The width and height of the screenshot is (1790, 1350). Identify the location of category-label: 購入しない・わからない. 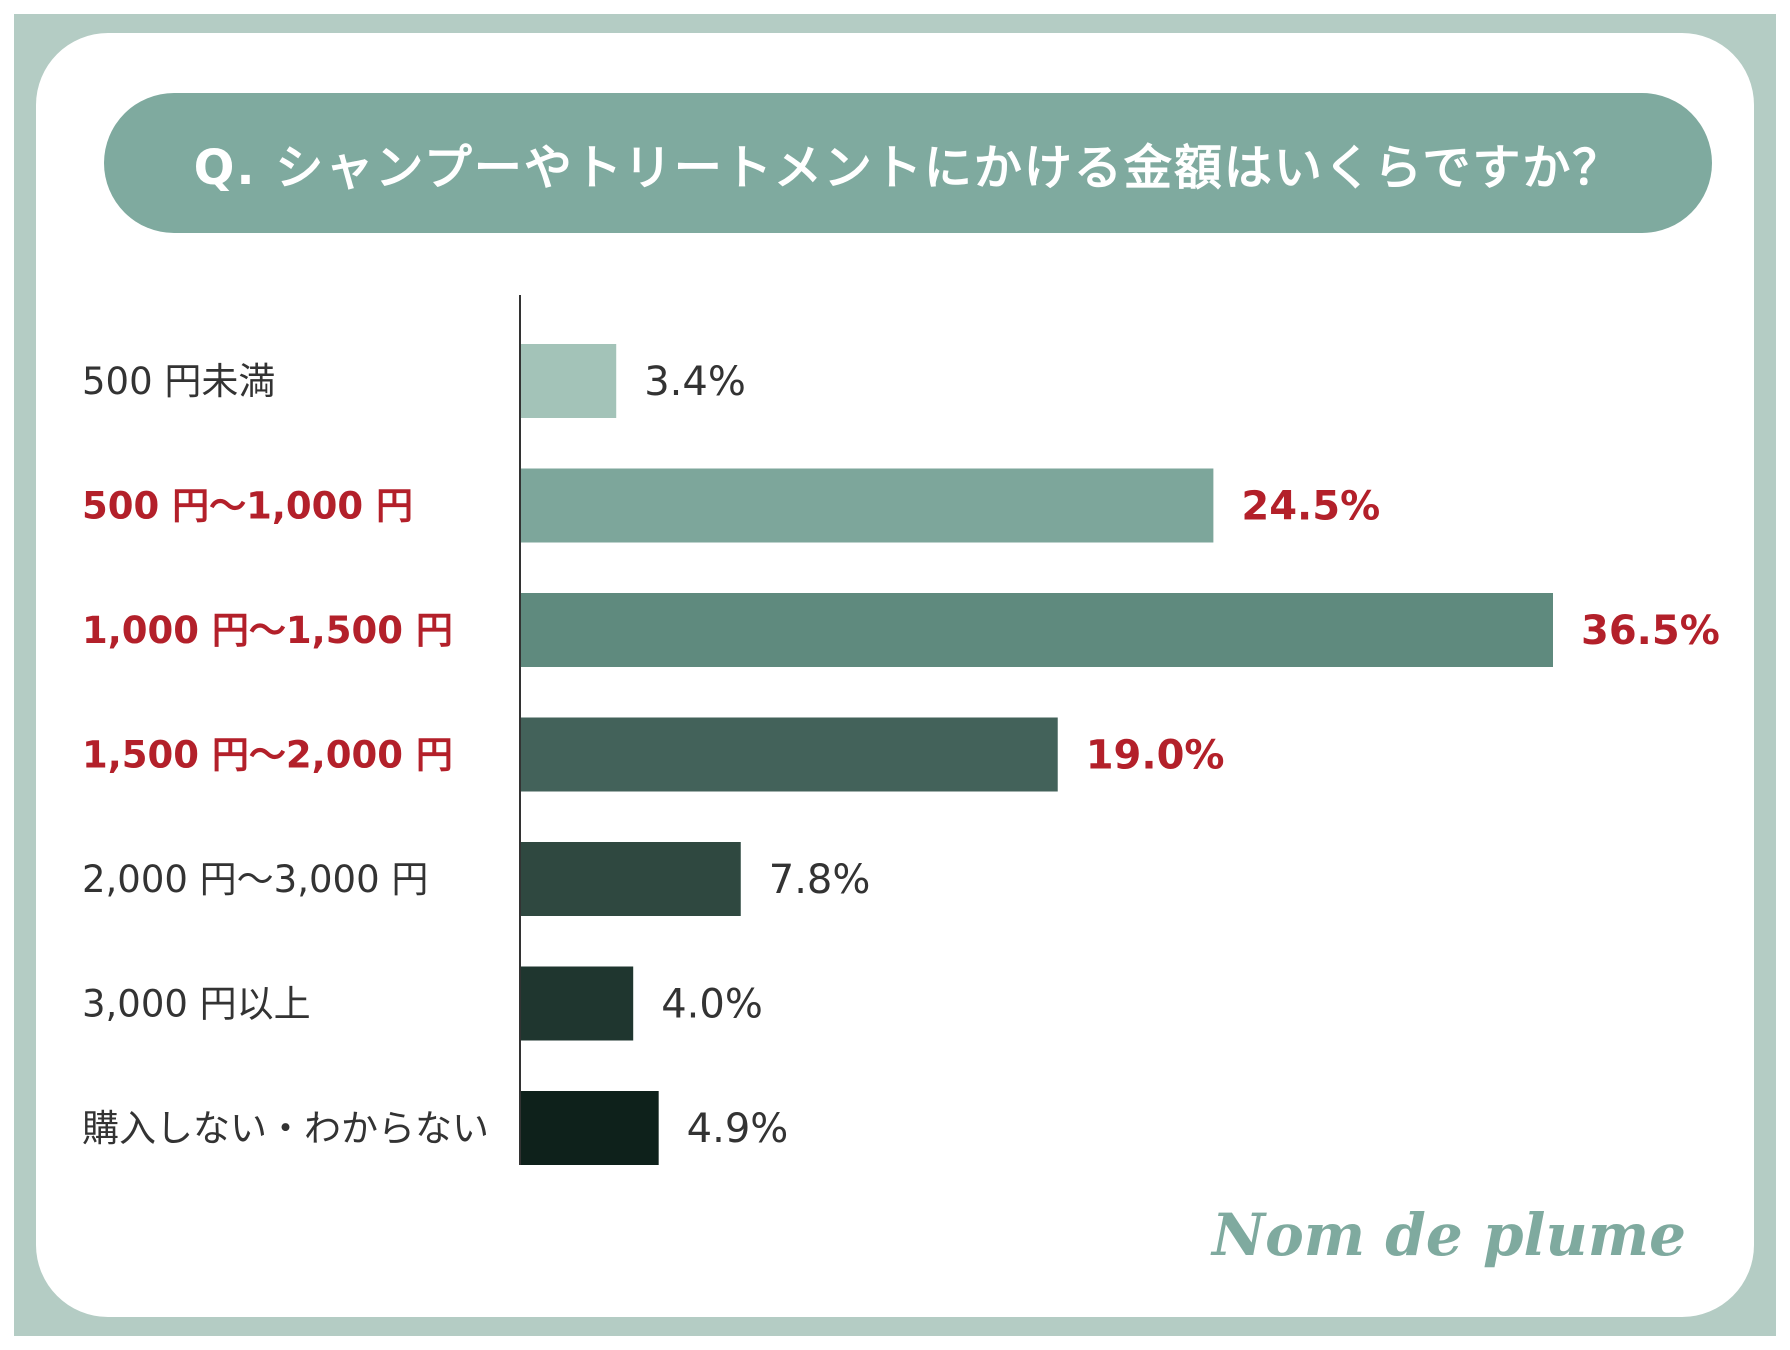
(285, 1128).